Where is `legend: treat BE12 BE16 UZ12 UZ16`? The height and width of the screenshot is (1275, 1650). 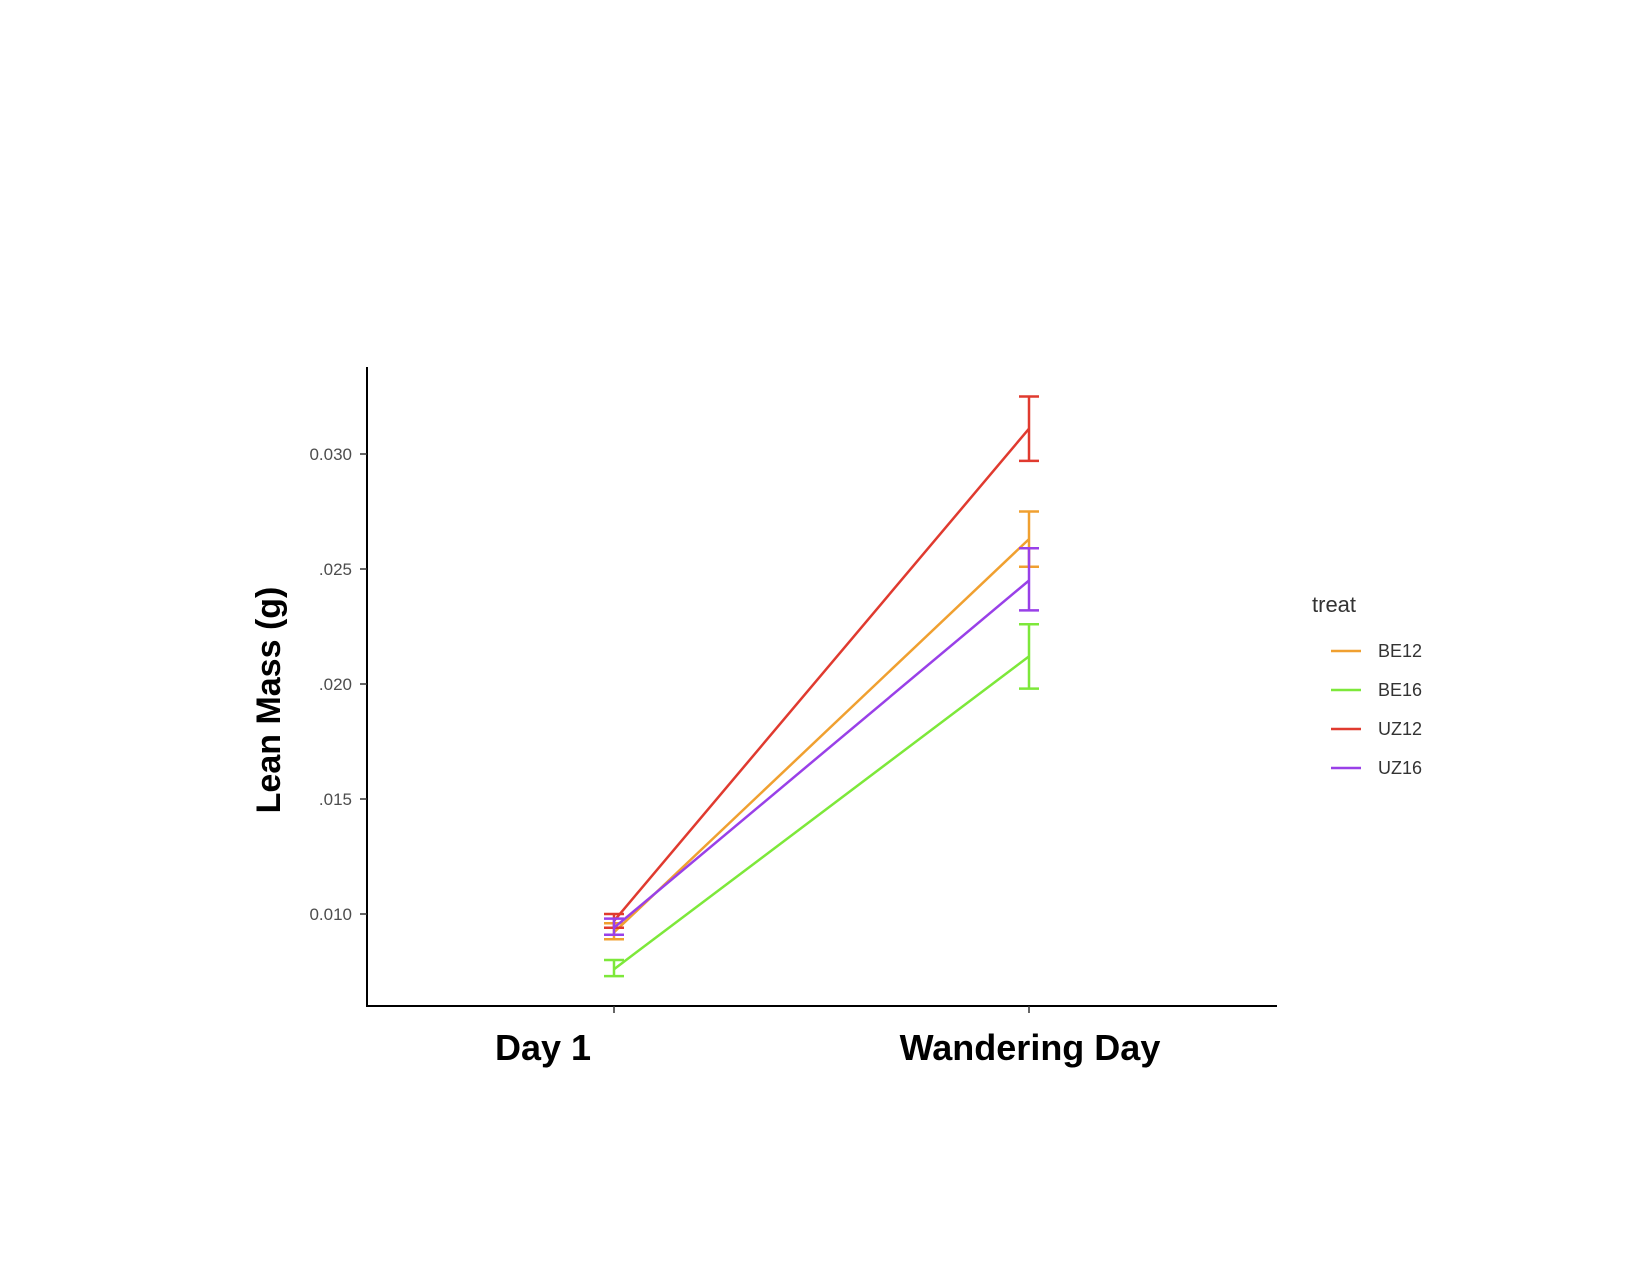
legend: treat BE12 BE16 UZ12 UZ16 is located at coordinates (1367, 685).